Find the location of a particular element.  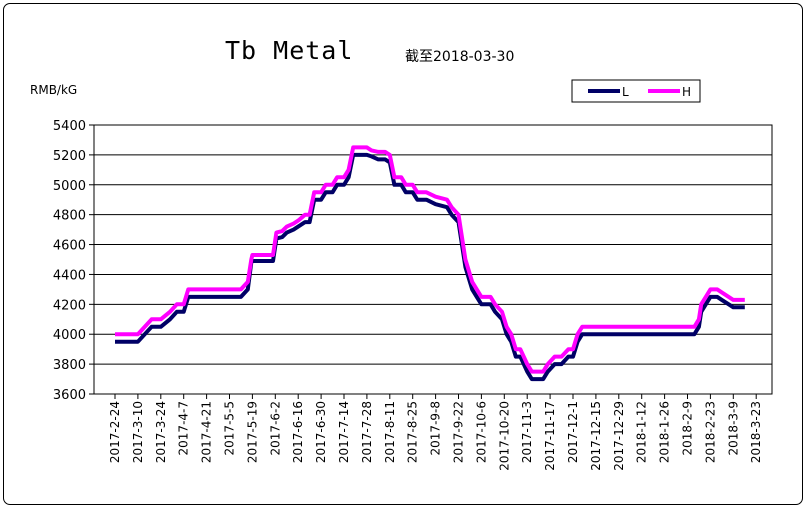

x-tick-label: 2017-12-29 is located at coordinates (619, 436).